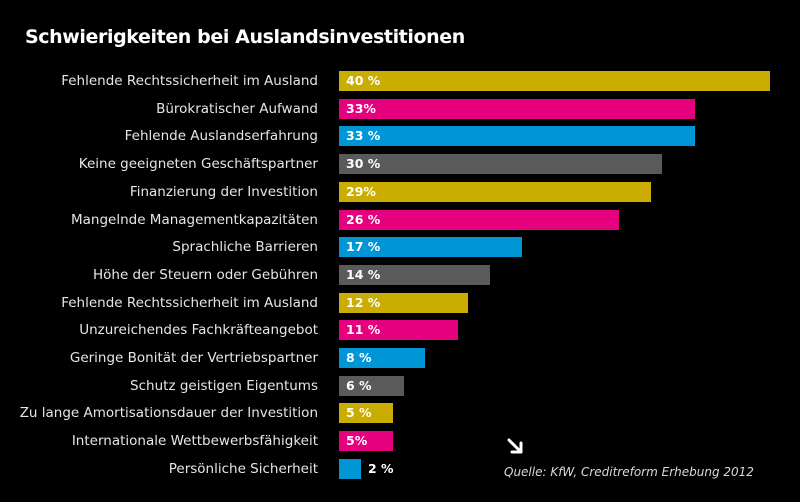 The image size is (800, 502). I want to click on category-label: Mangelnde Managementkapazitäten, so click(194, 219).